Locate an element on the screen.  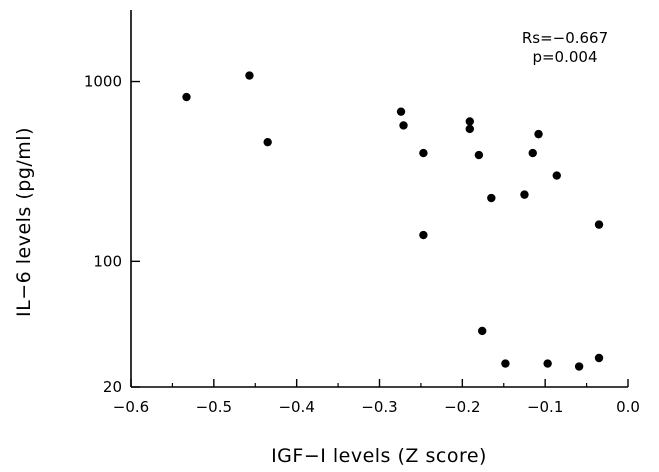
y-ticks: 20 100 1000 is located at coordinates (112, 234).